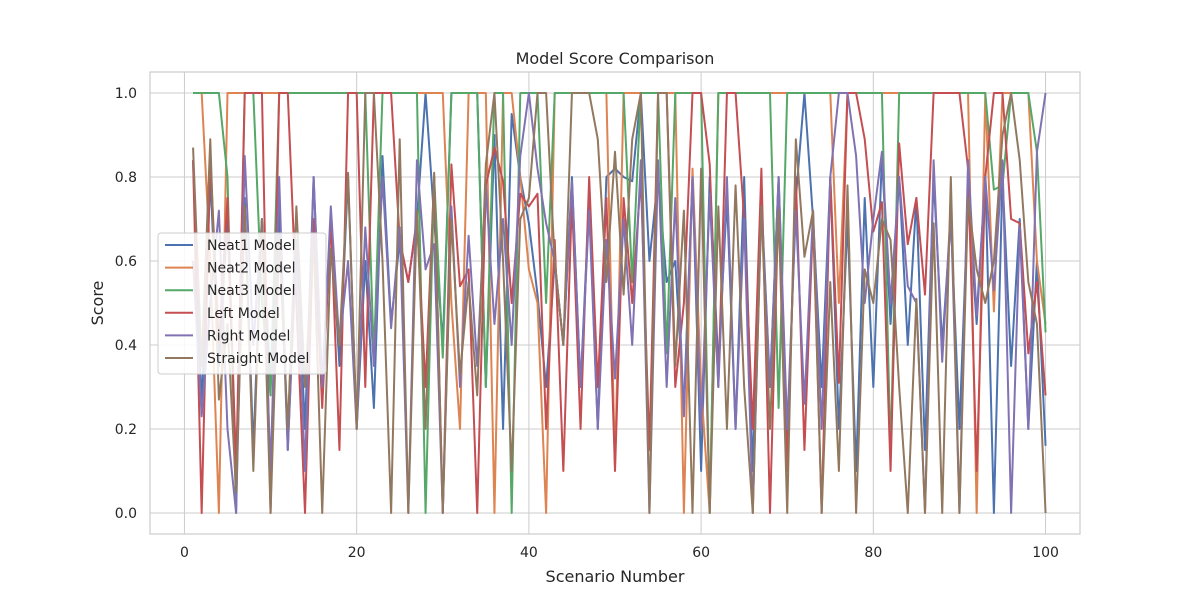 This screenshot has width=1200, height=600. I want to click on legend-label-right-model: Right Model, so click(248, 336).